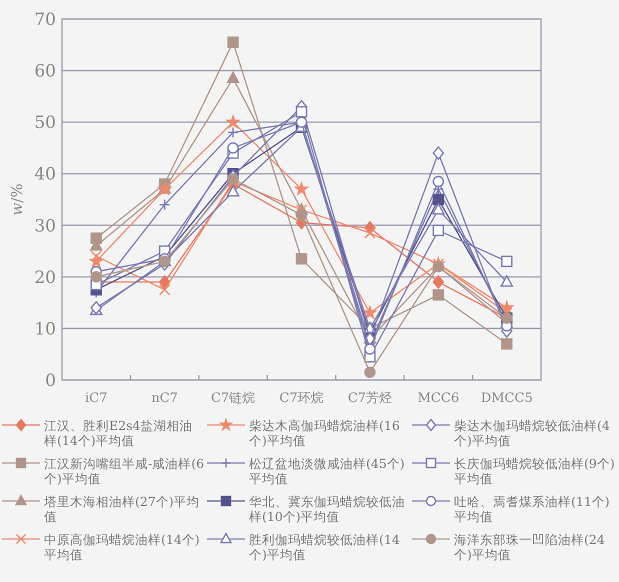 This screenshot has width=619, height=582. Describe the element at coordinates (370, 398) in the screenshot. I see `x-tick-label: C7芳烃` at that location.